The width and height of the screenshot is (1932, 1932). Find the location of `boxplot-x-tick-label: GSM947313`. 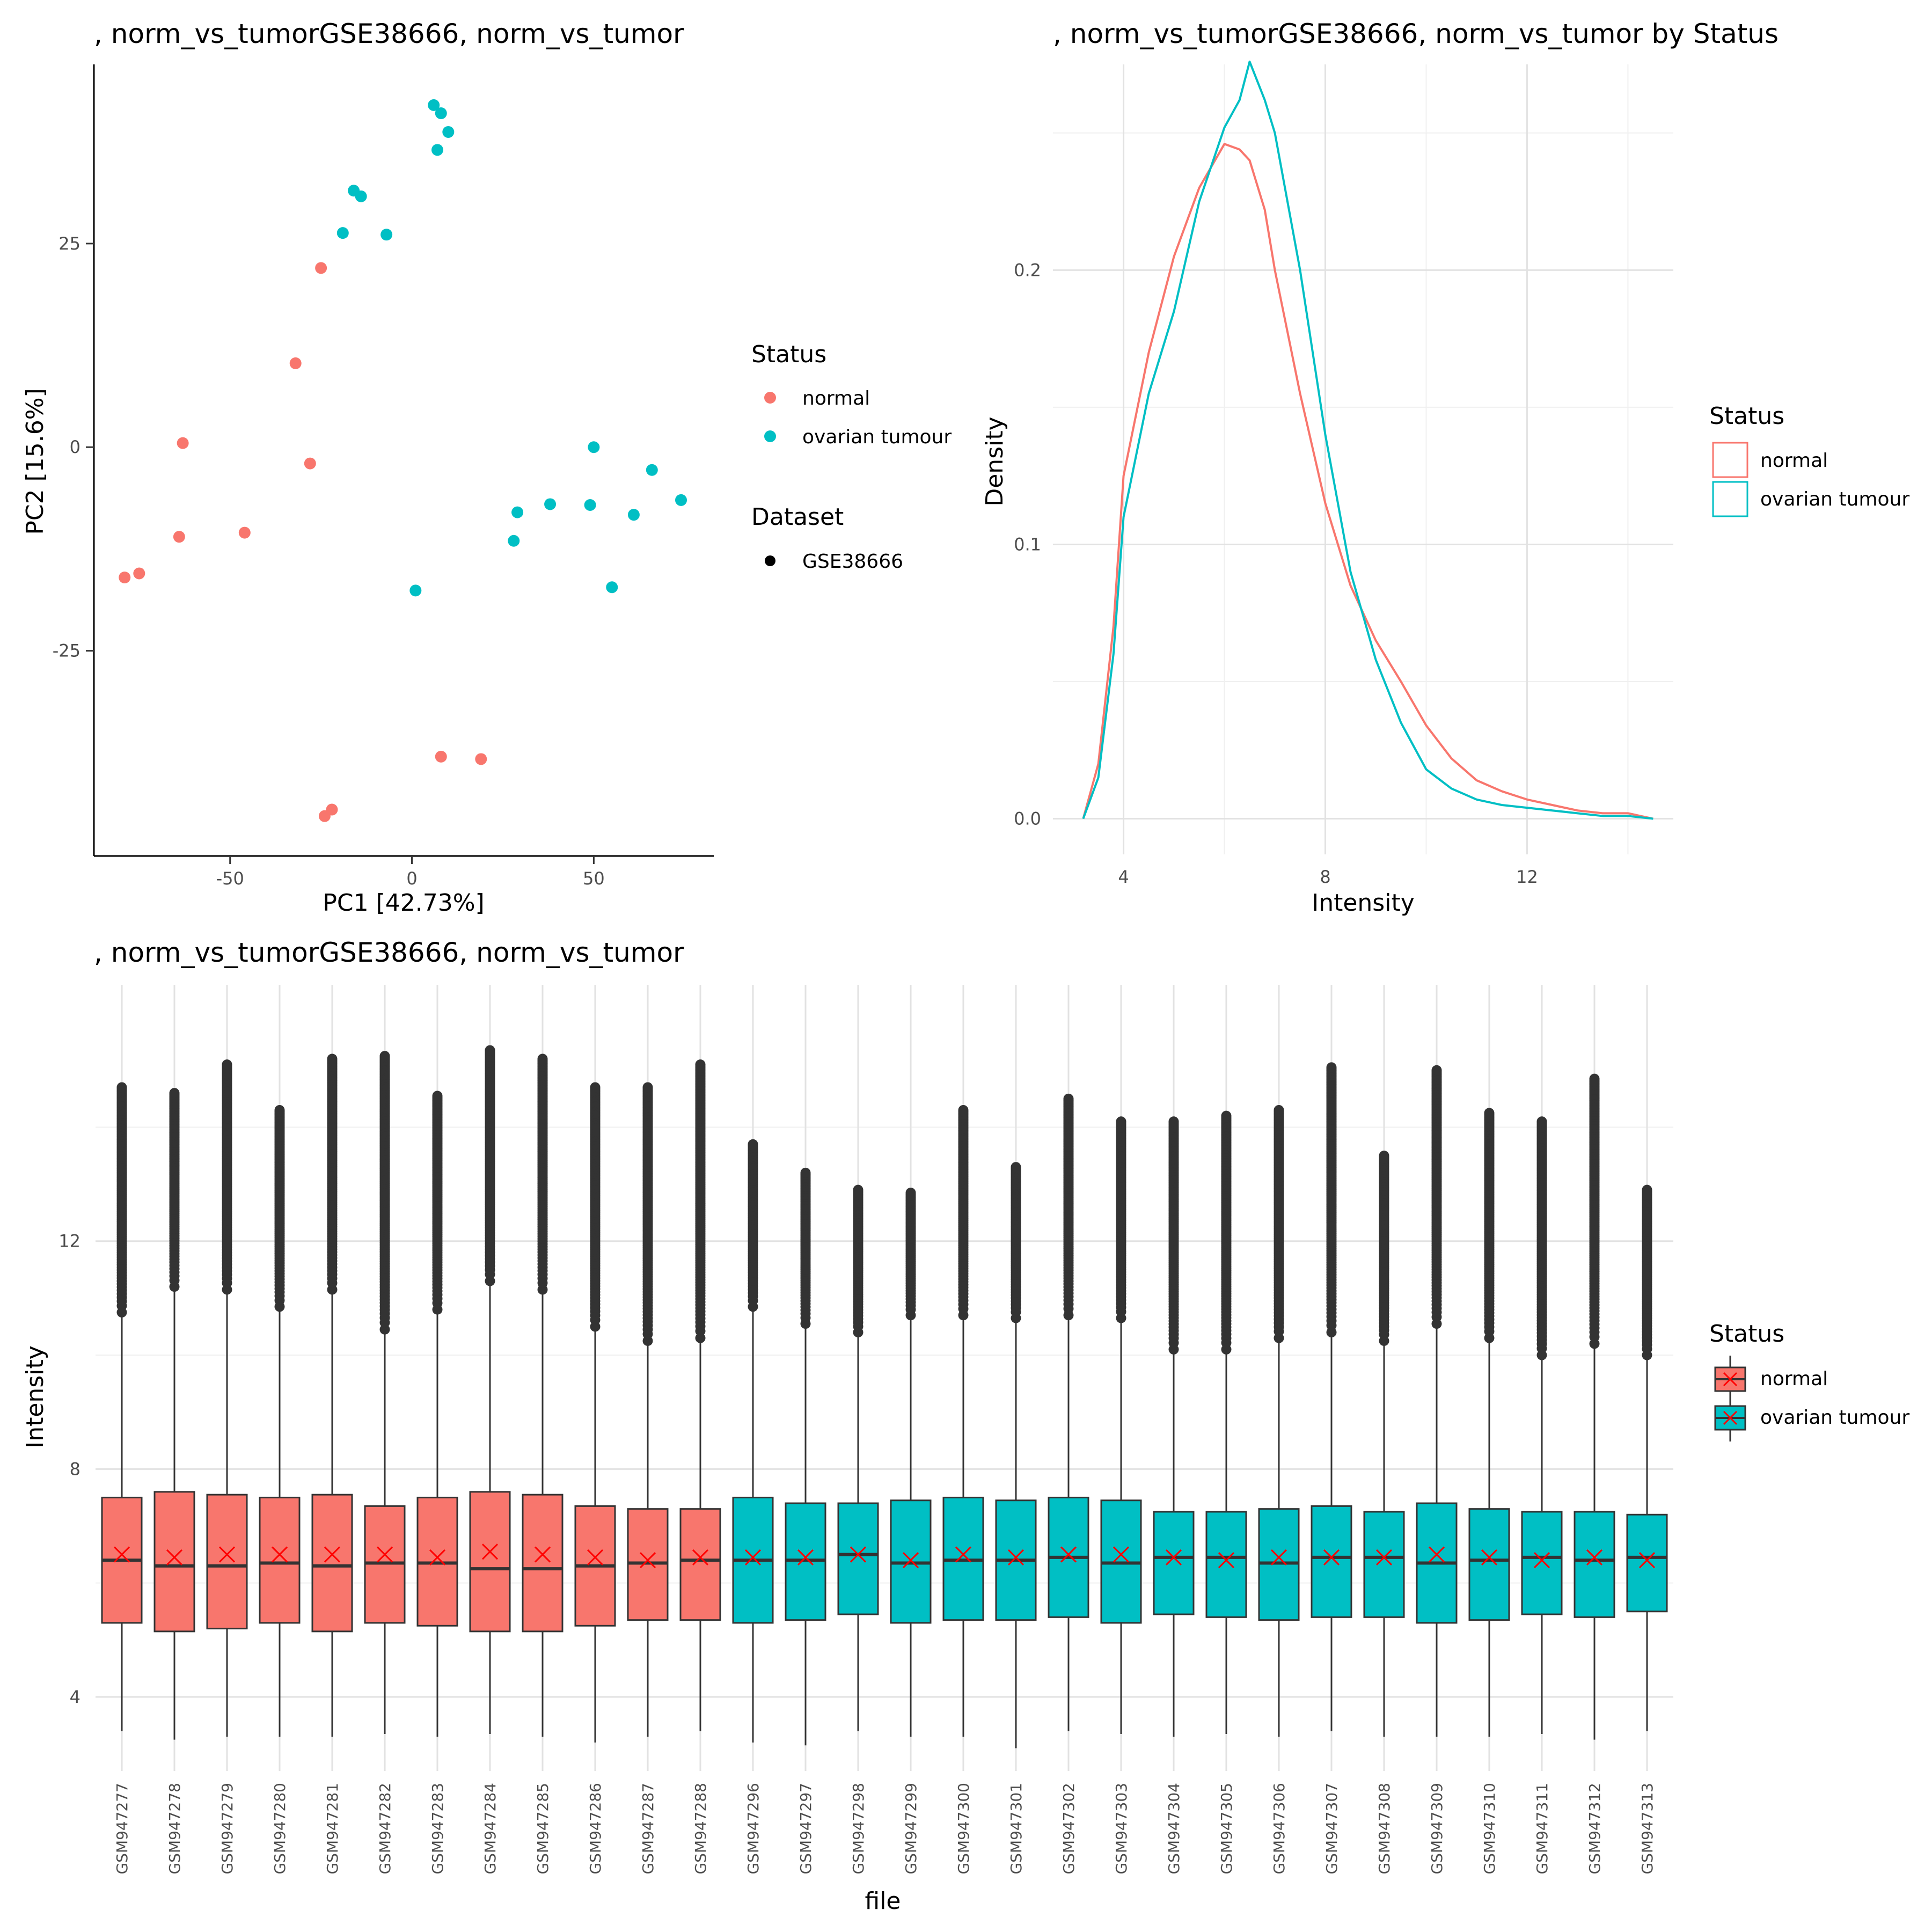

boxplot-x-tick-label: GSM947313 is located at coordinates (1647, 1829).